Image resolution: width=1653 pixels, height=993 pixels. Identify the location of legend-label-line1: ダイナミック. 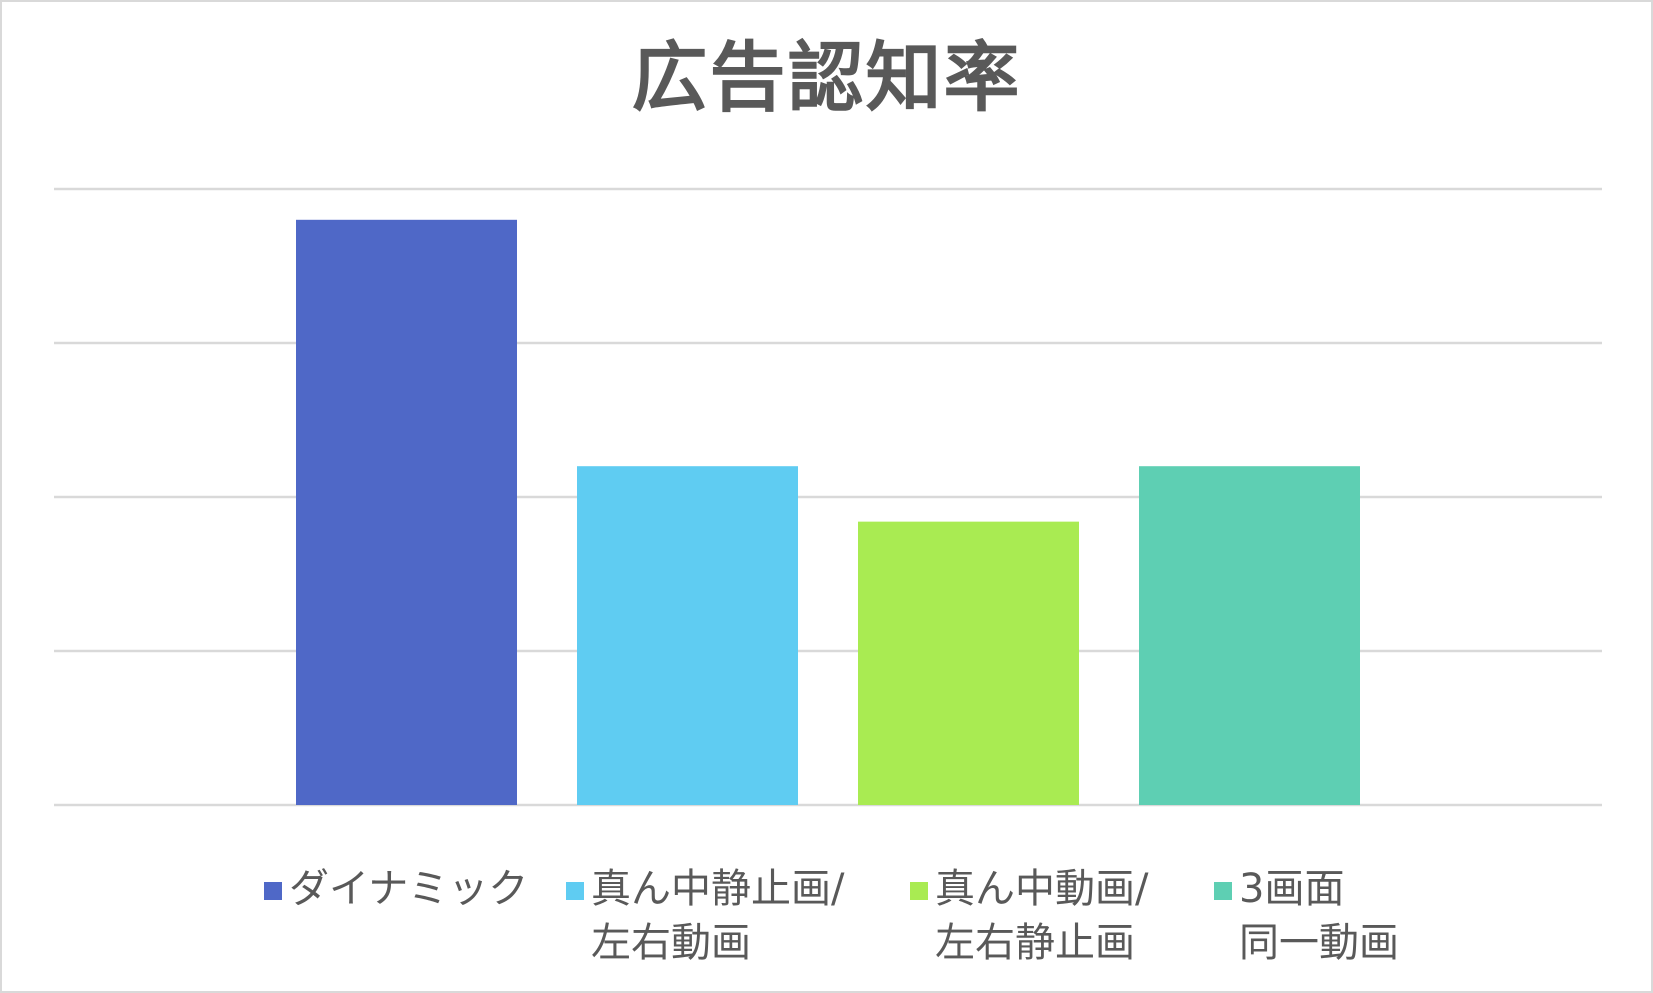
(409, 889).